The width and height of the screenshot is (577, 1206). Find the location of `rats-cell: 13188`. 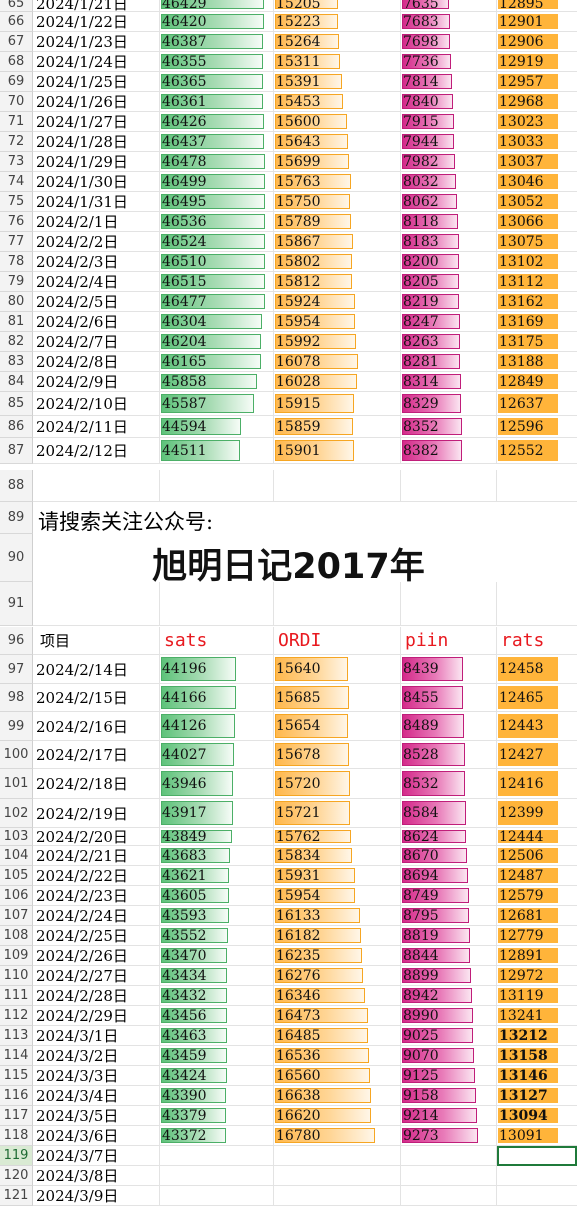

rats-cell: 13188 is located at coordinates (537, 362).